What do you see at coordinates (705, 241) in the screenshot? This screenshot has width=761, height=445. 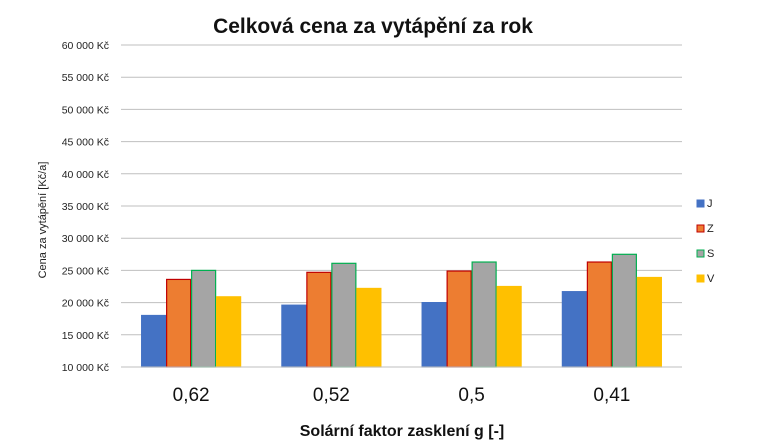 I see `legend: J Z S V` at bounding box center [705, 241].